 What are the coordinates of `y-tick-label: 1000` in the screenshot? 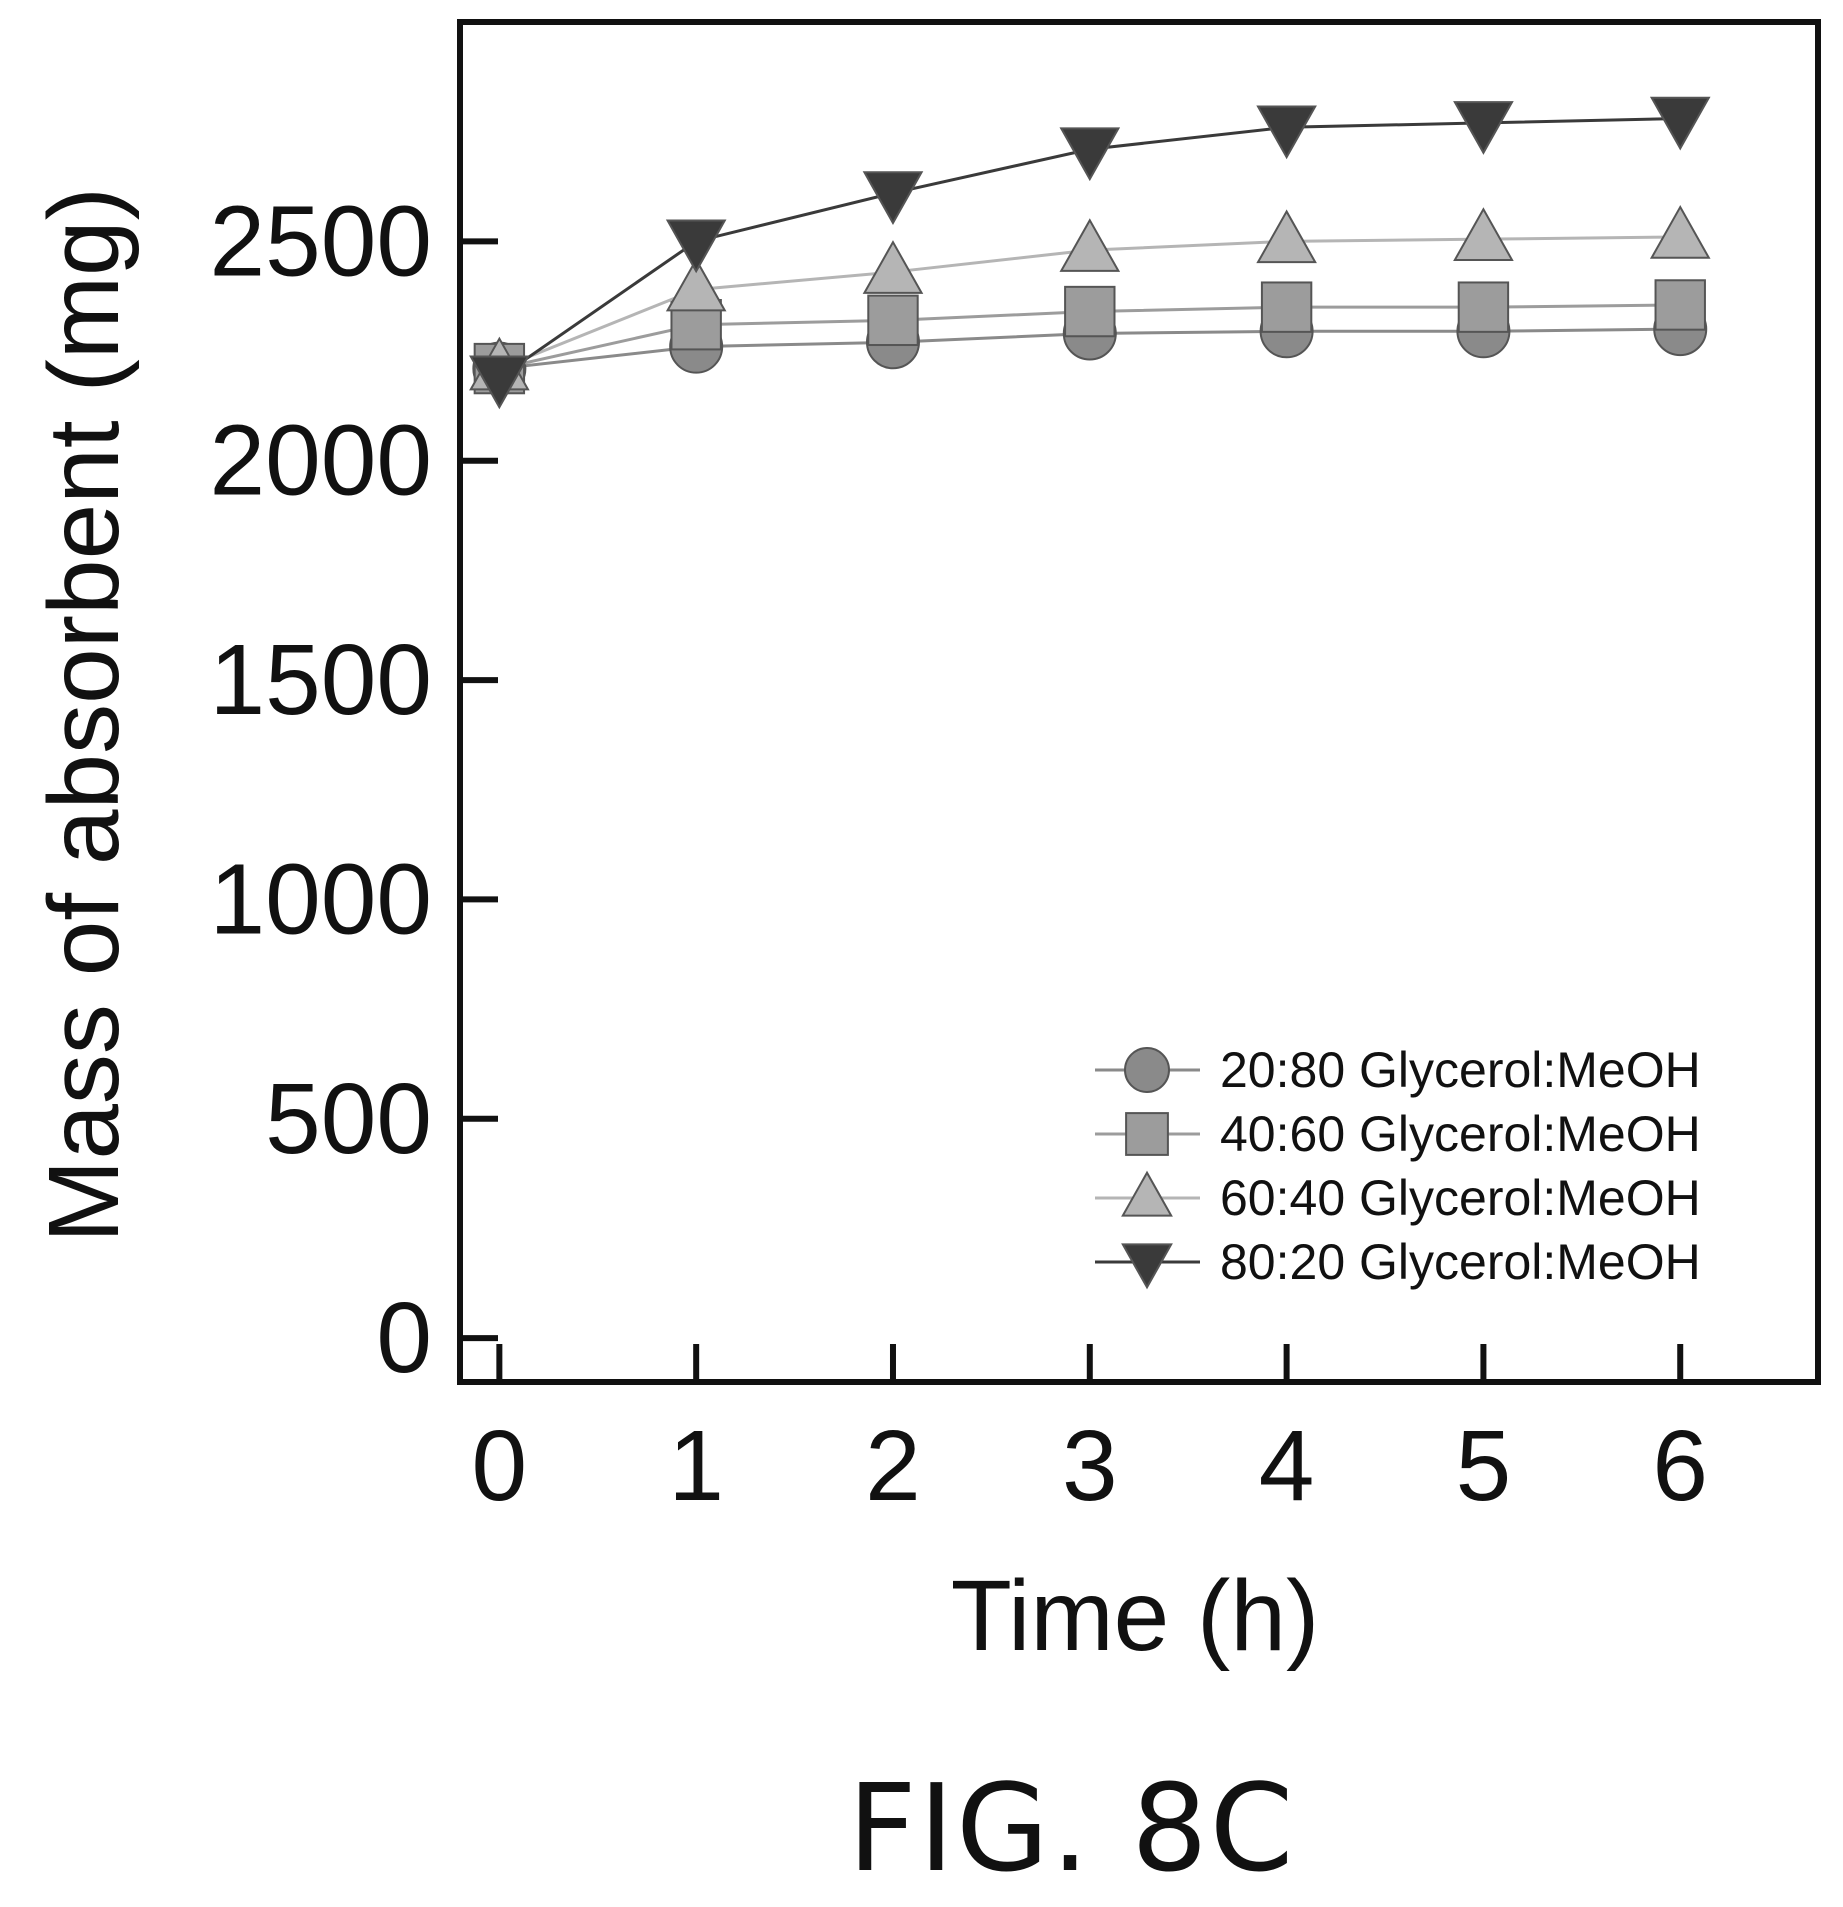 It's located at (321, 899).